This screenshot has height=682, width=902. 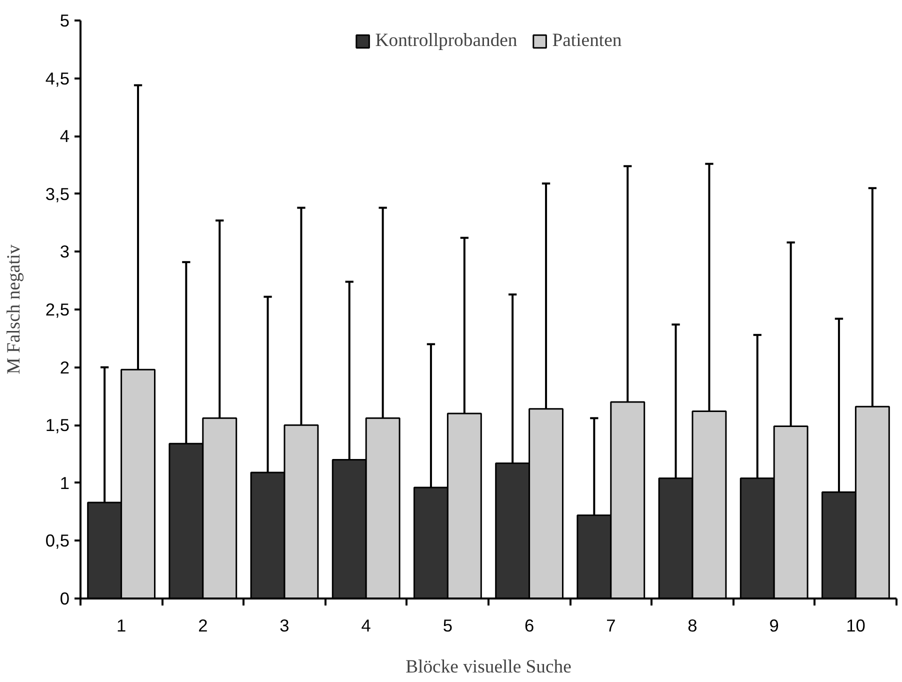 What do you see at coordinates (65, 252) in the screenshot?
I see `y-tick-label: 3` at bounding box center [65, 252].